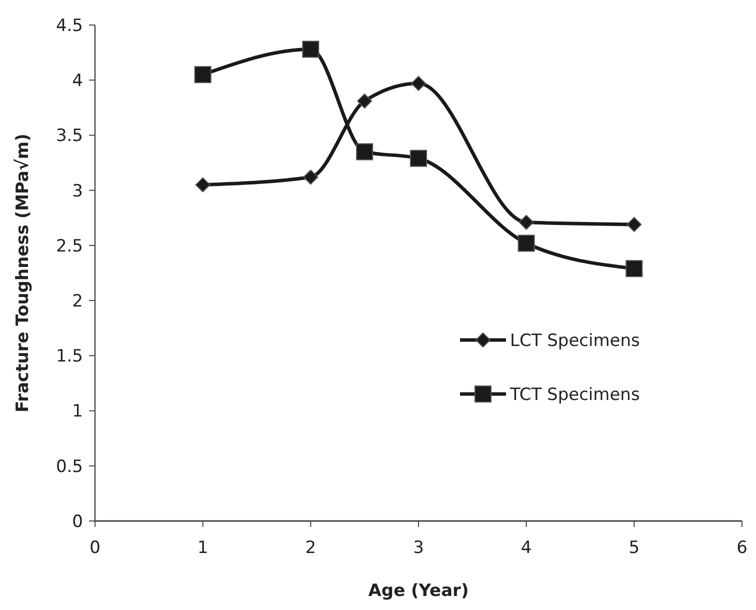 This screenshot has width=756, height=610. I want to click on y-tick-label: 1.5, so click(69, 356).